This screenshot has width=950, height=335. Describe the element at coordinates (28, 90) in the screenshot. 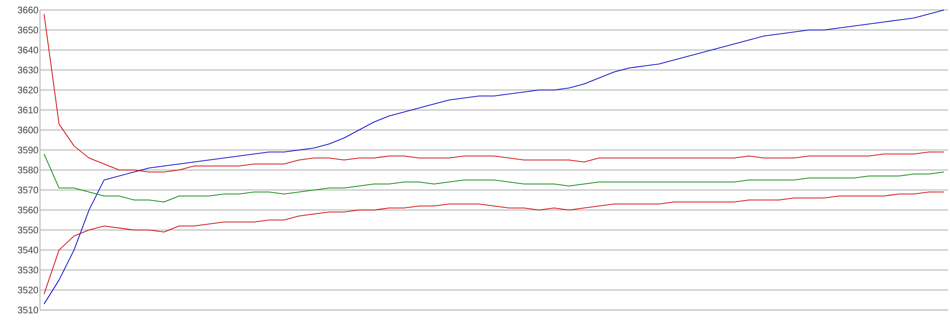

I see `y-tick-label: 3620` at that location.